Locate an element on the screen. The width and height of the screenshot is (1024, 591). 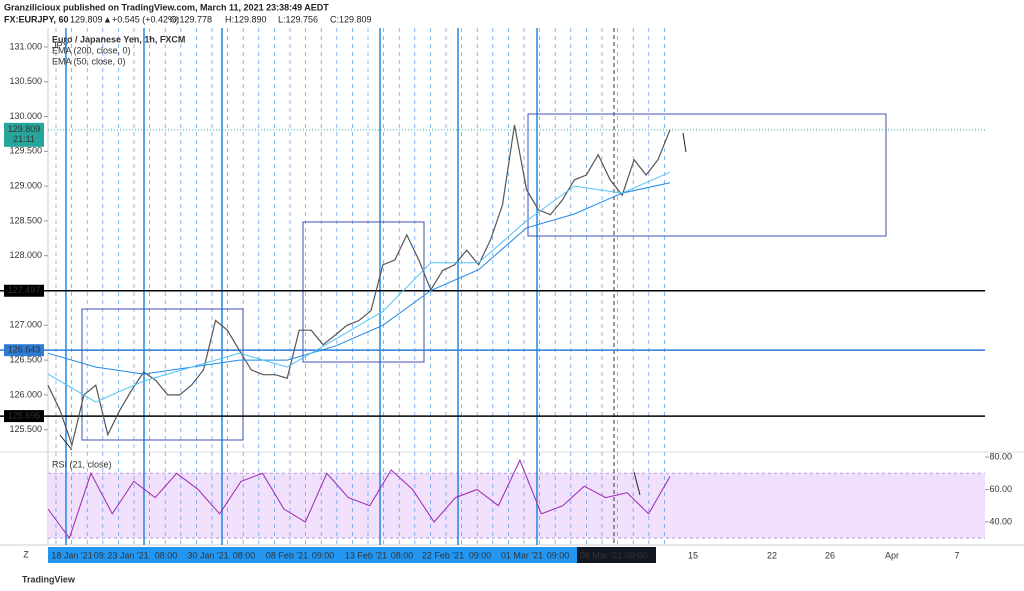
y-tick-label: 126.000 is located at coordinates (25, 394).